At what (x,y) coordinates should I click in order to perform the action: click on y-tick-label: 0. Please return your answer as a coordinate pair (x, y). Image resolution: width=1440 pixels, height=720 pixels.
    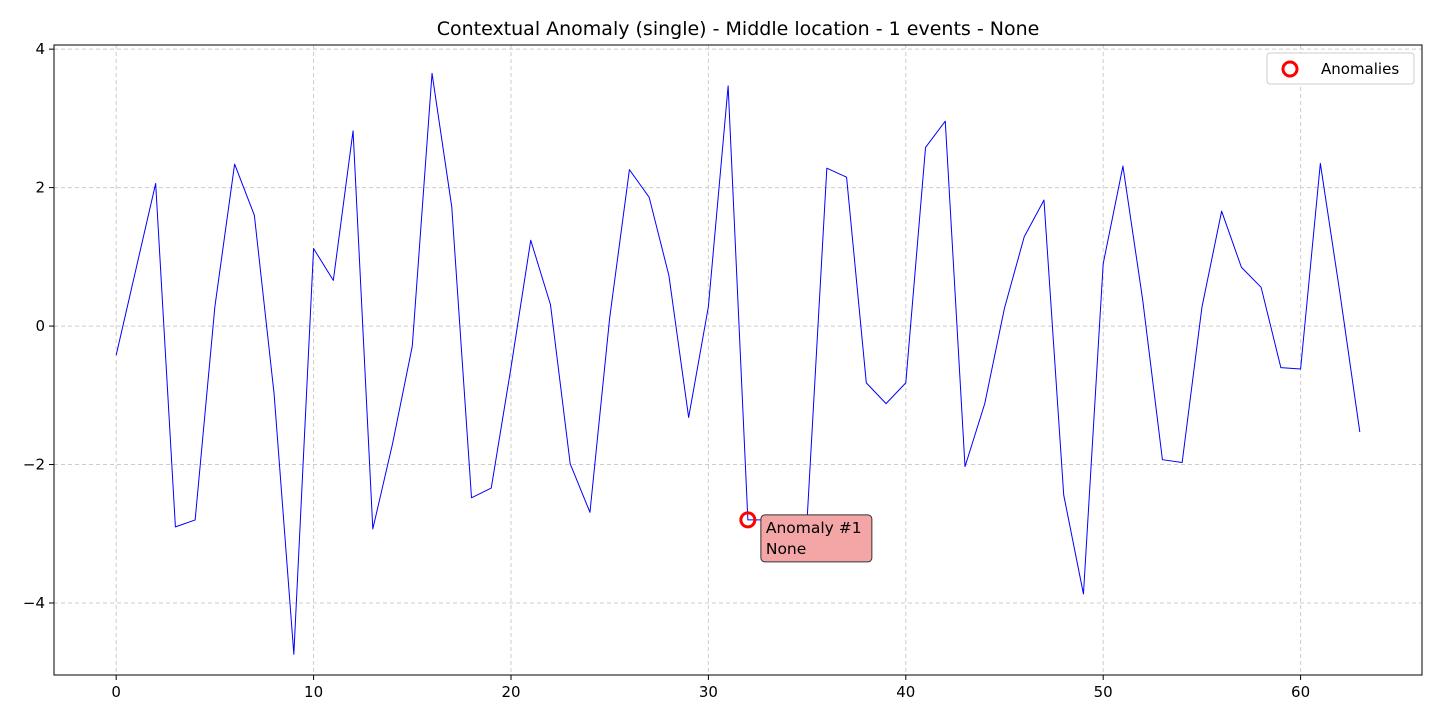
    Looking at the image, I should click on (40, 326).